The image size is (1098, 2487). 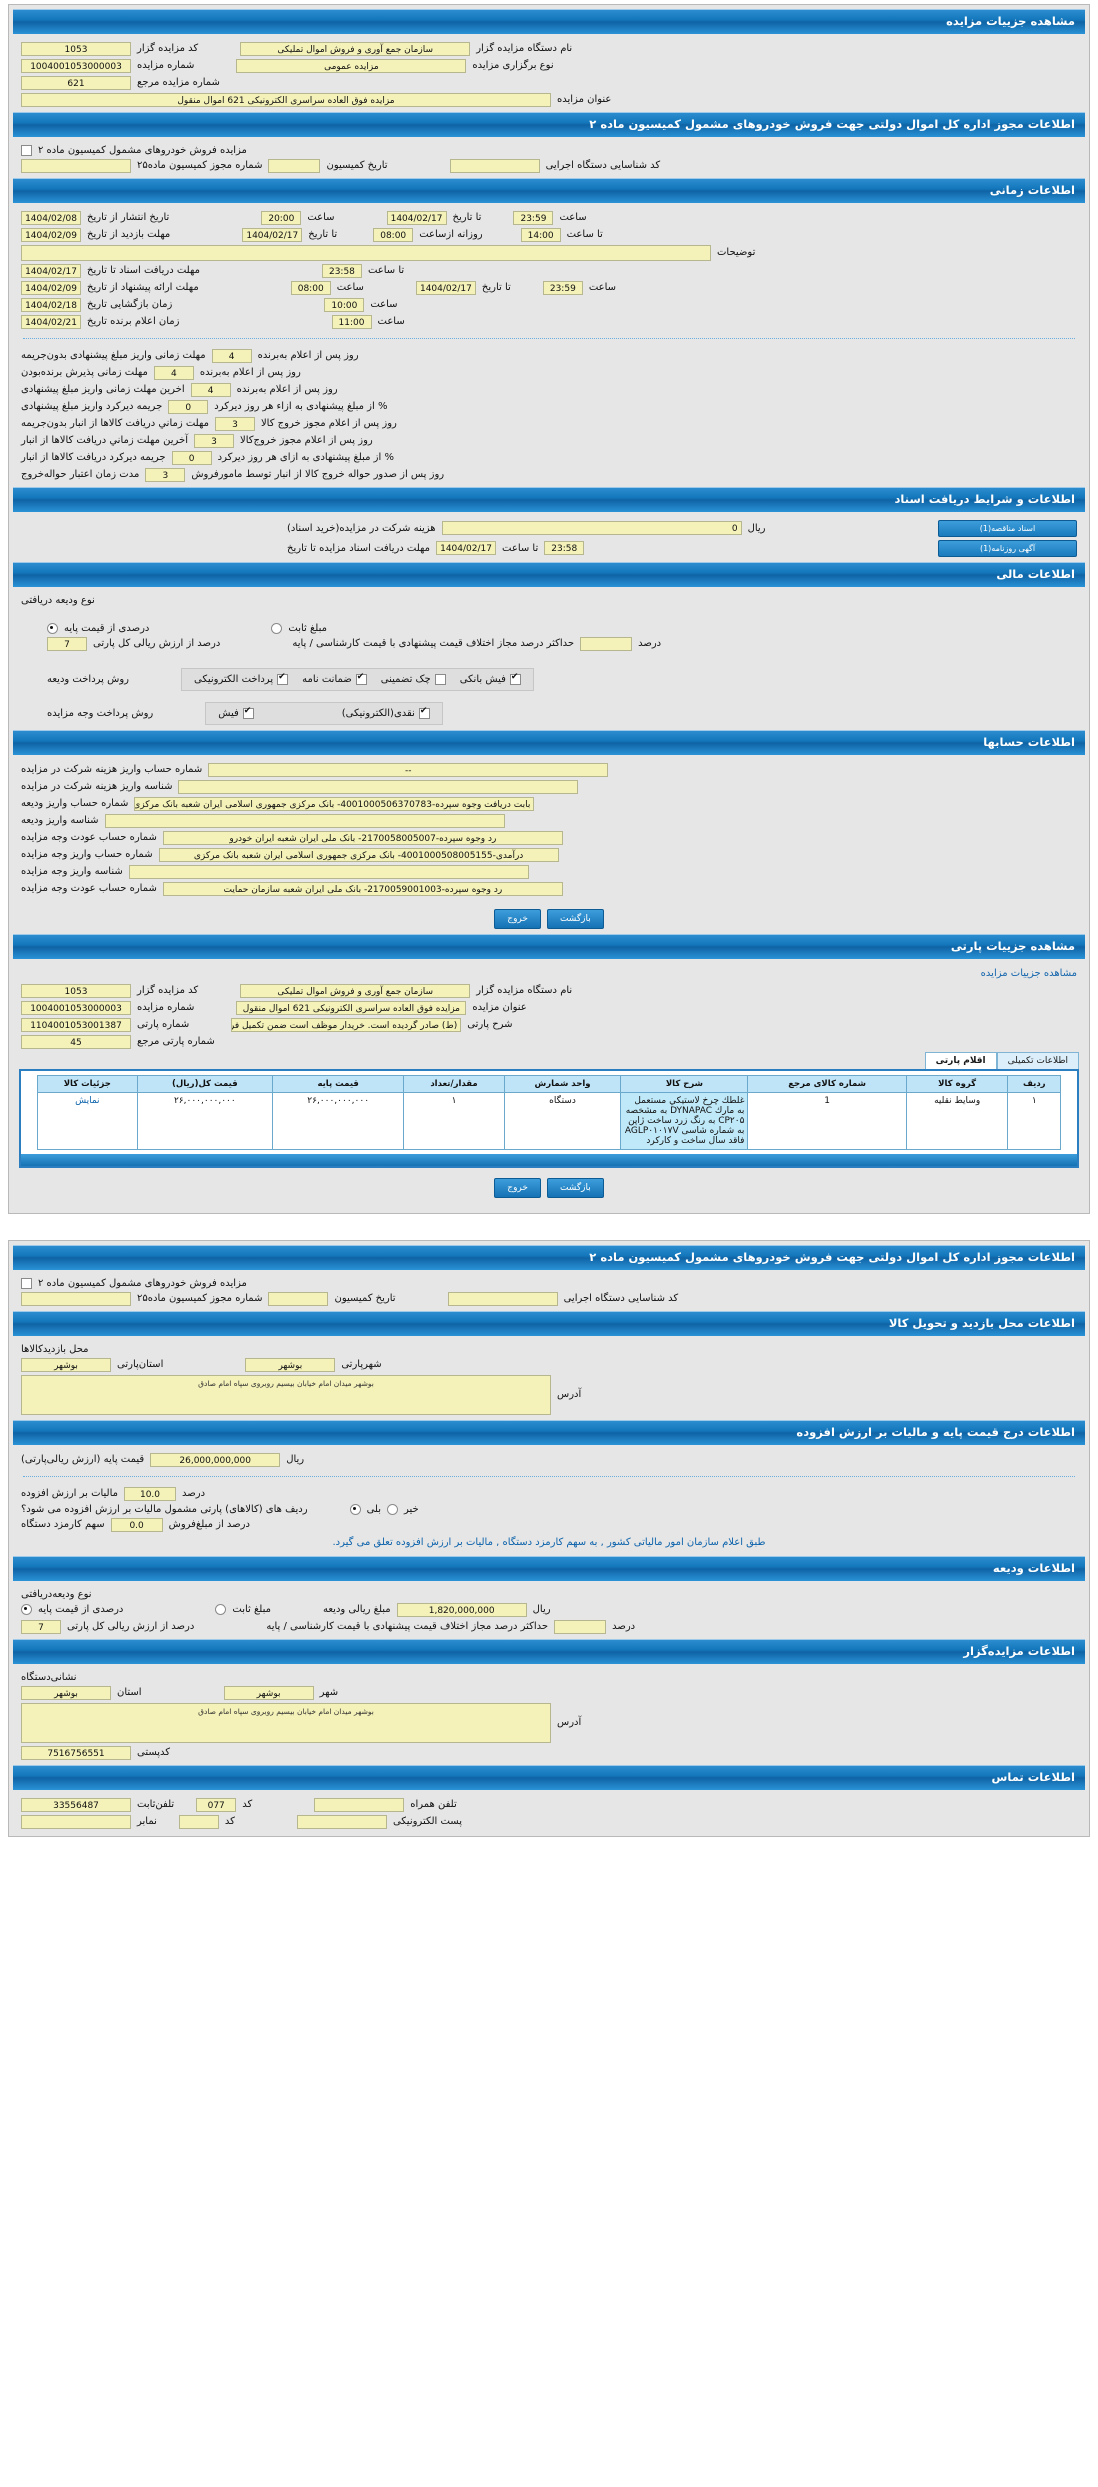 What do you see at coordinates (51, 234) in the screenshot?
I see `visit-from-date: 1404/02/09` at bounding box center [51, 234].